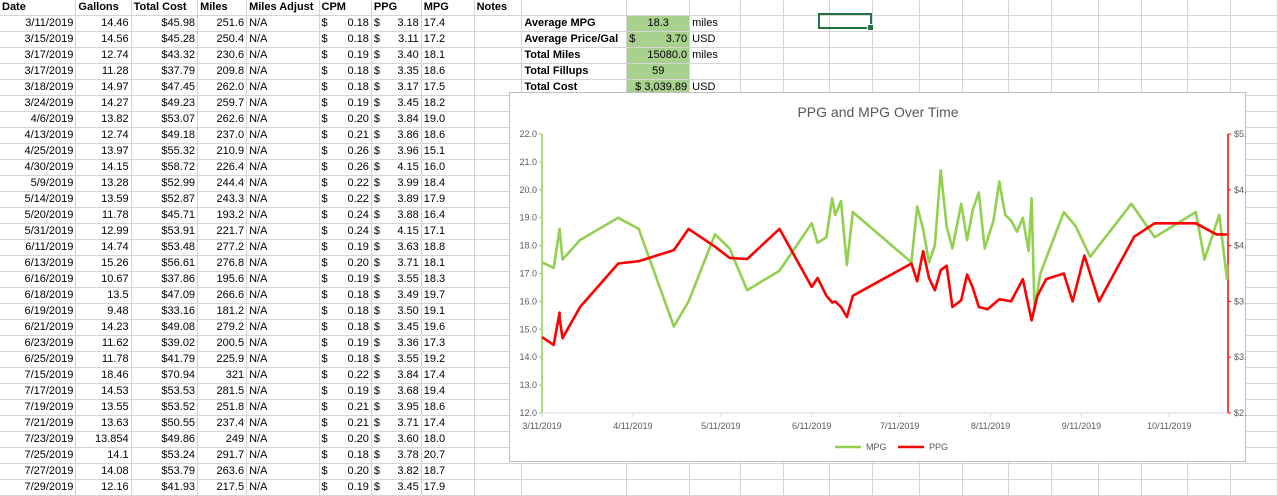 Image resolution: width=1278 pixels, height=496 pixels. What do you see at coordinates (448, 215) in the screenshot?
I see `table-cell: 16.4` at bounding box center [448, 215].